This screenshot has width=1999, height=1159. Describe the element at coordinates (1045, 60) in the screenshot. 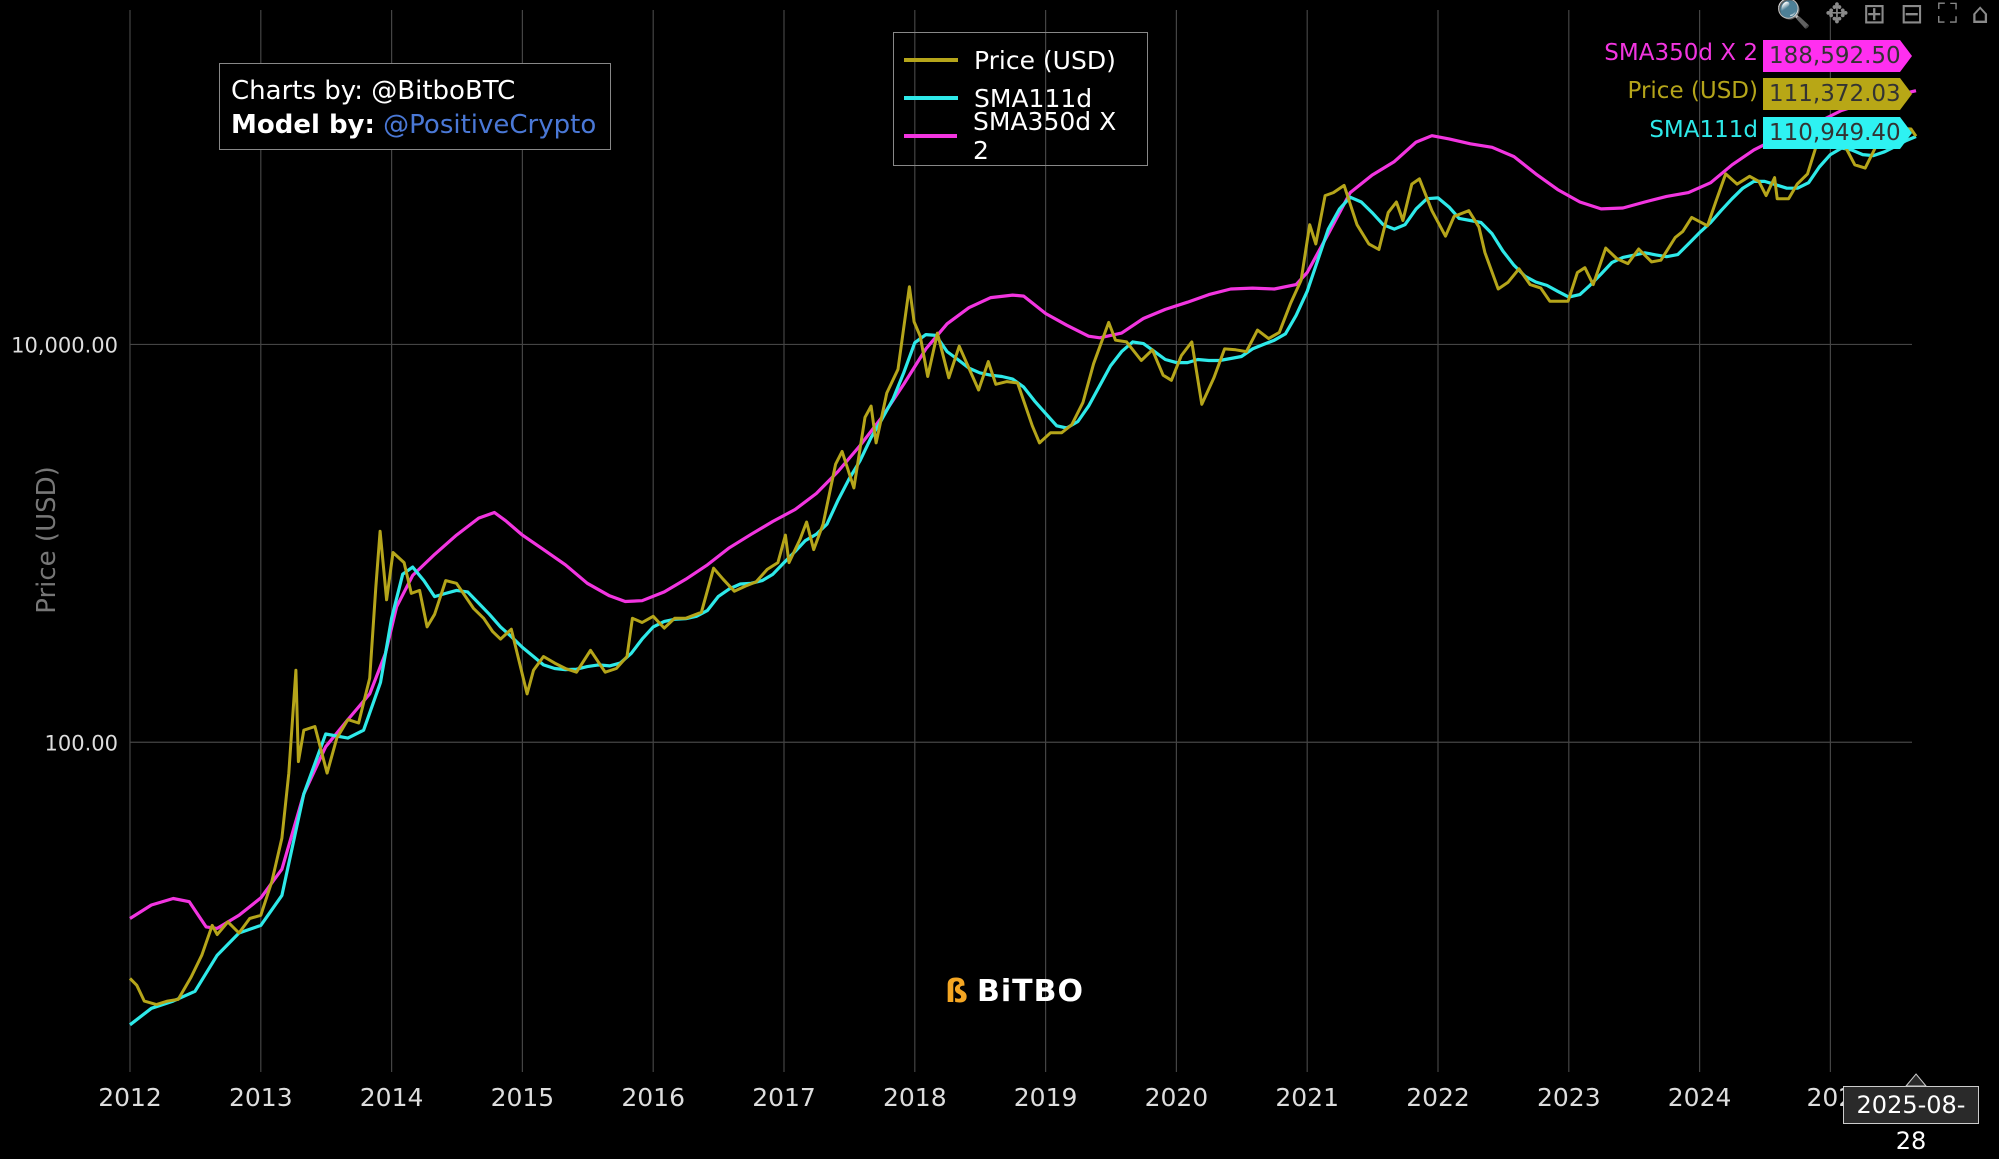

I see `legend-label-price: Price (USD)` at that location.